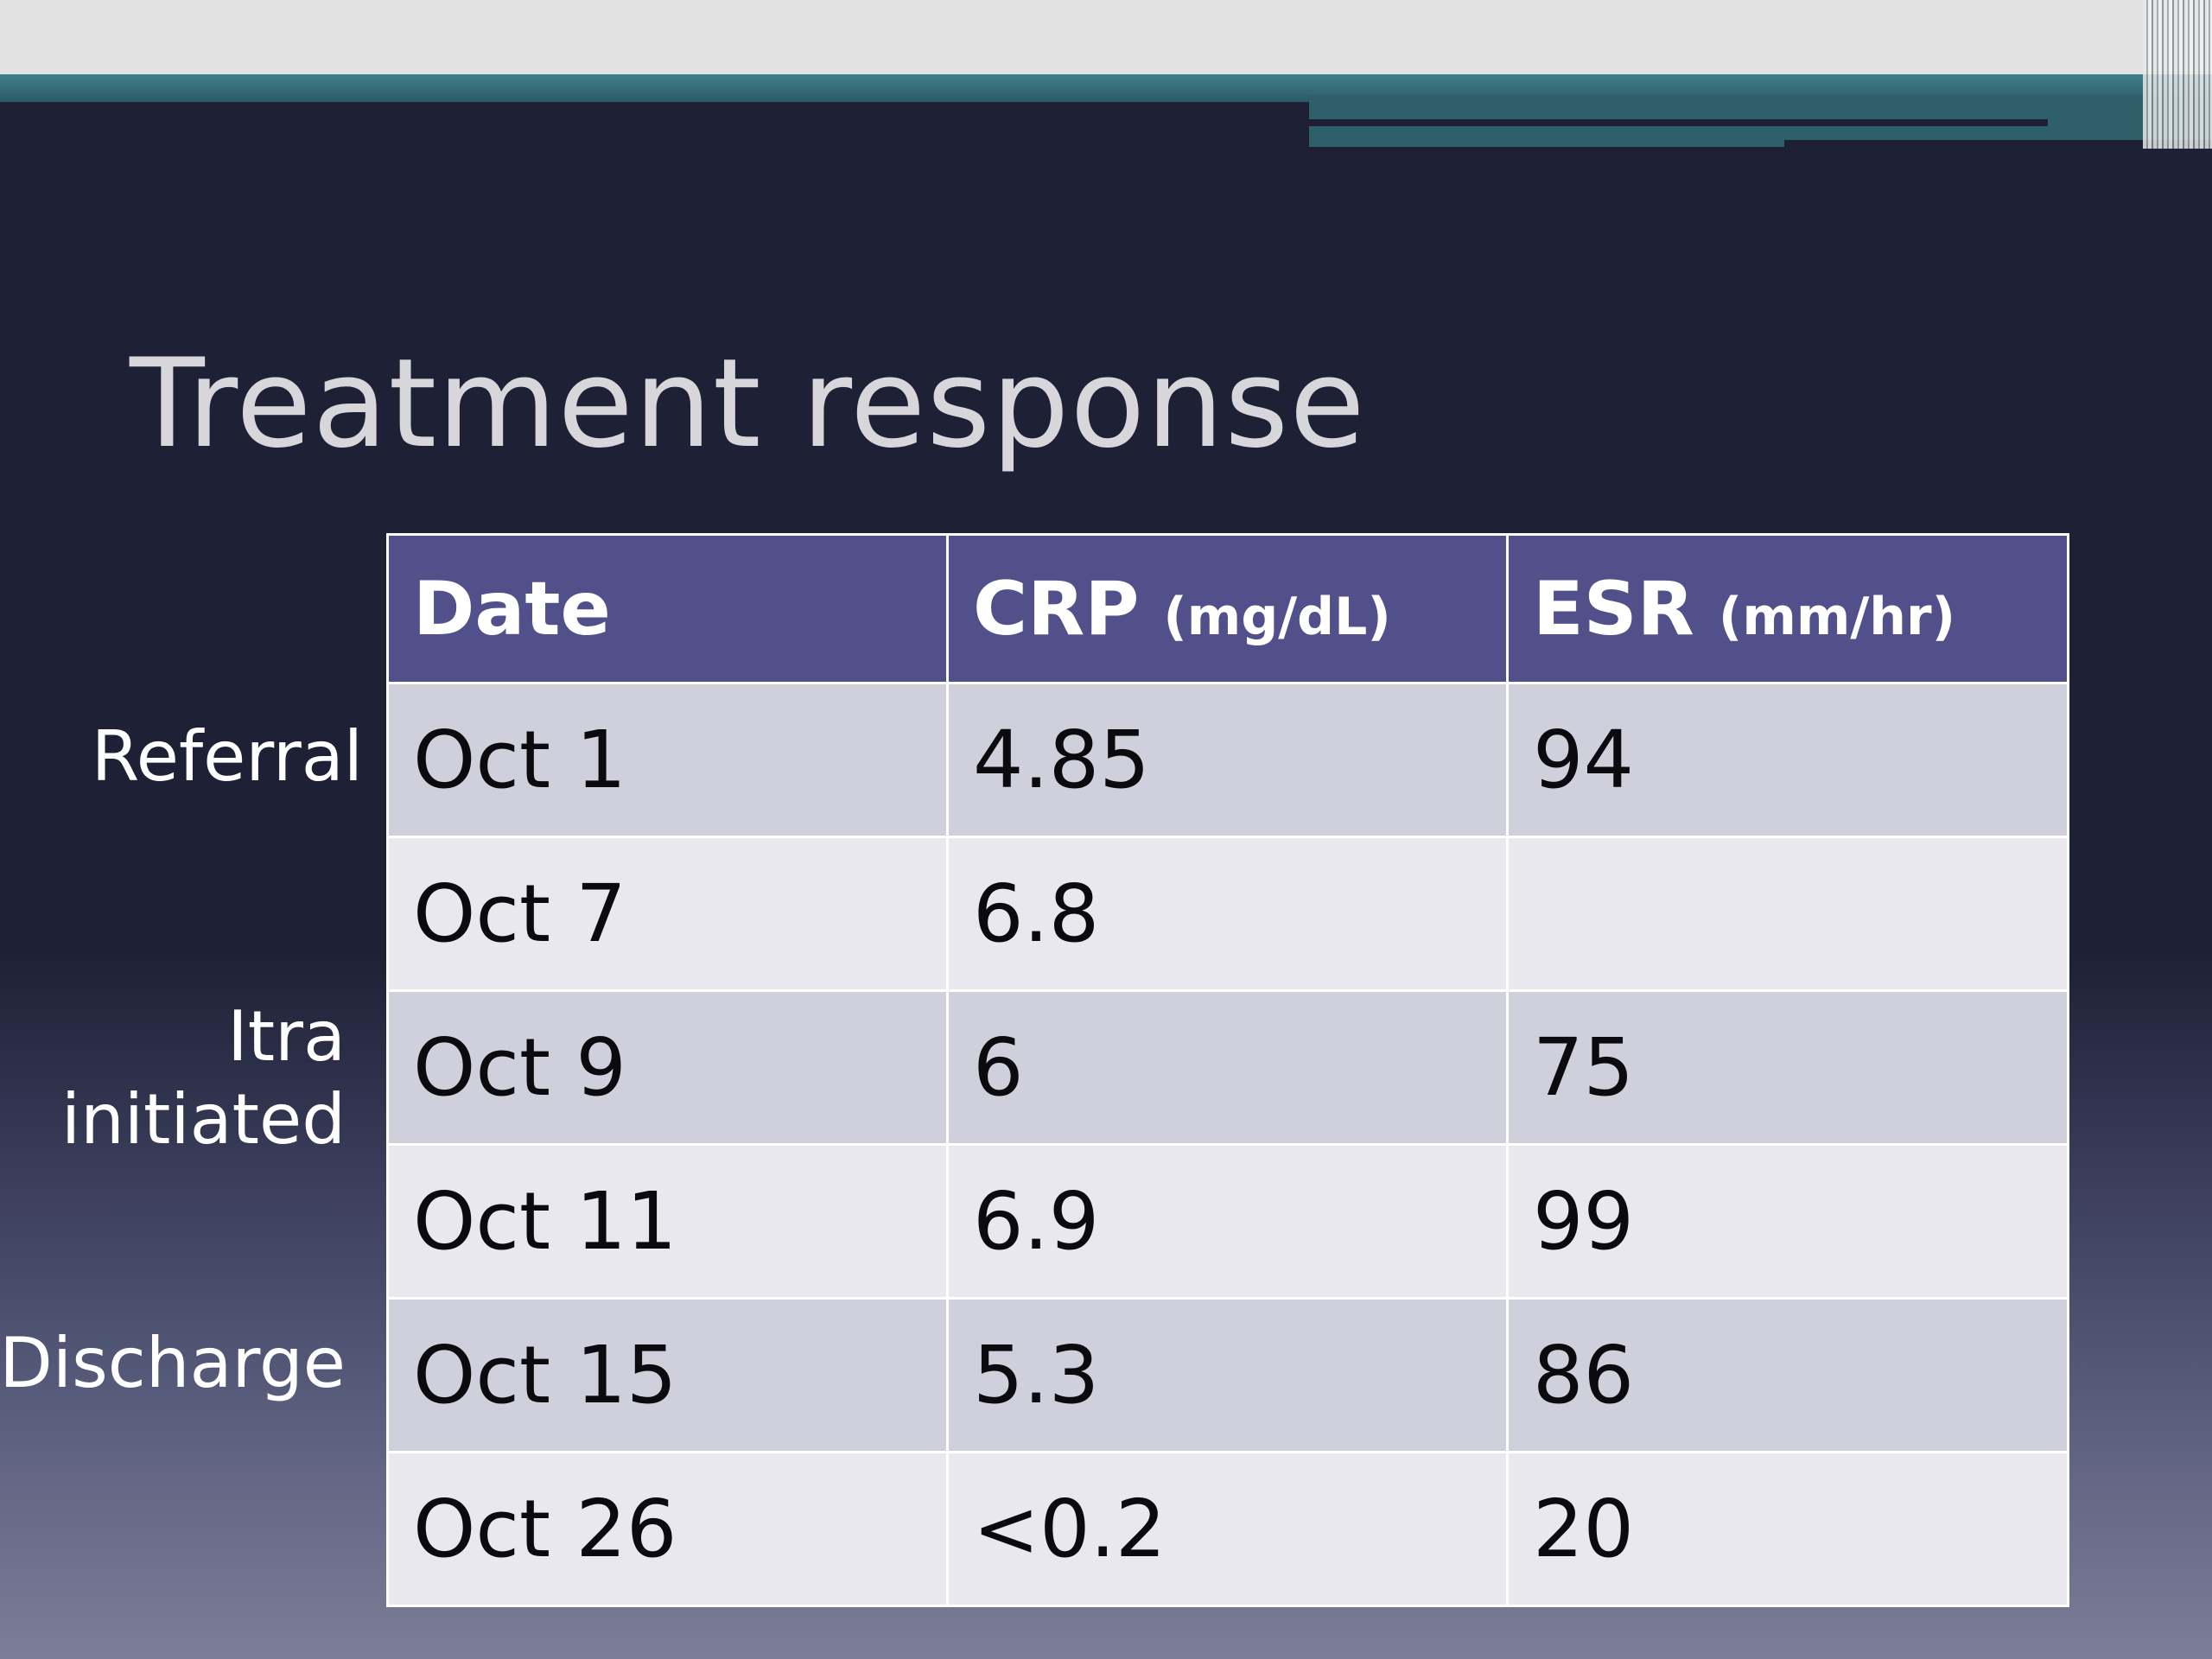 Image resolution: width=2212 pixels, height=1659 pixels. What do you see at coordinates (748, 404) in the screenshot?
I see `slide-title: Treatment response` at bounding box center [748, 404].